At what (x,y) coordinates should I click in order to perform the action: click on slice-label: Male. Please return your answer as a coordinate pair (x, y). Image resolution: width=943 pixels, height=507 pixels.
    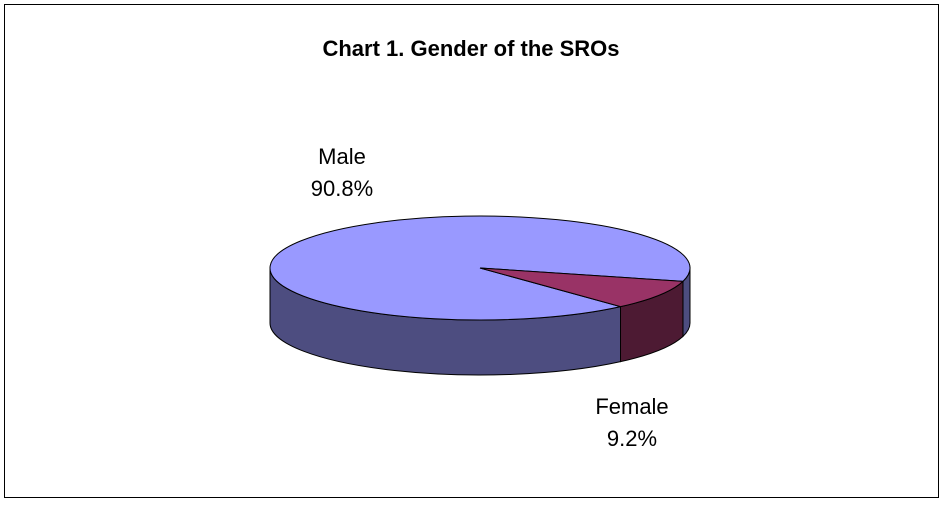
    Looking at the image, I should click on (342, 156).